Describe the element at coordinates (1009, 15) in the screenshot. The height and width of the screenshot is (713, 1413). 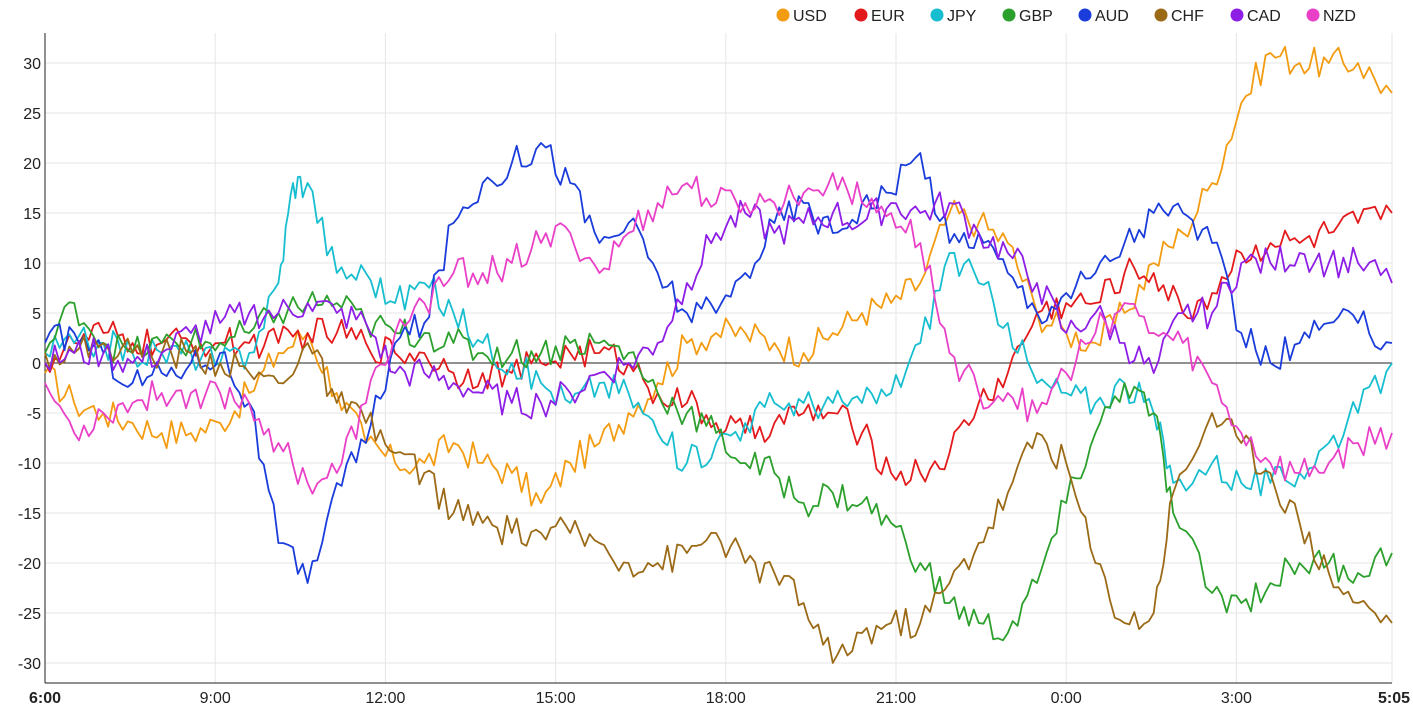
I see `legend-marker-gbp` at that location.